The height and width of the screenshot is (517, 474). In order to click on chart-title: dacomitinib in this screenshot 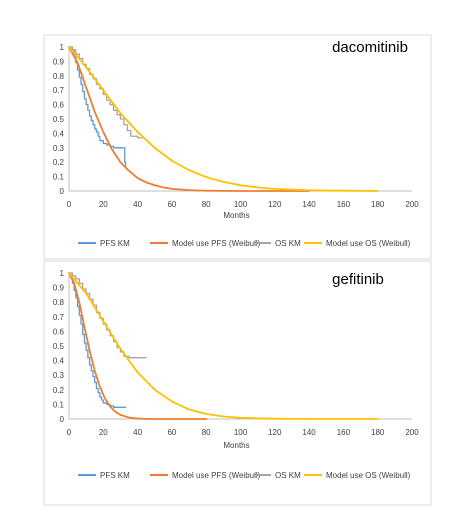, I will do `click(370, 47)`.